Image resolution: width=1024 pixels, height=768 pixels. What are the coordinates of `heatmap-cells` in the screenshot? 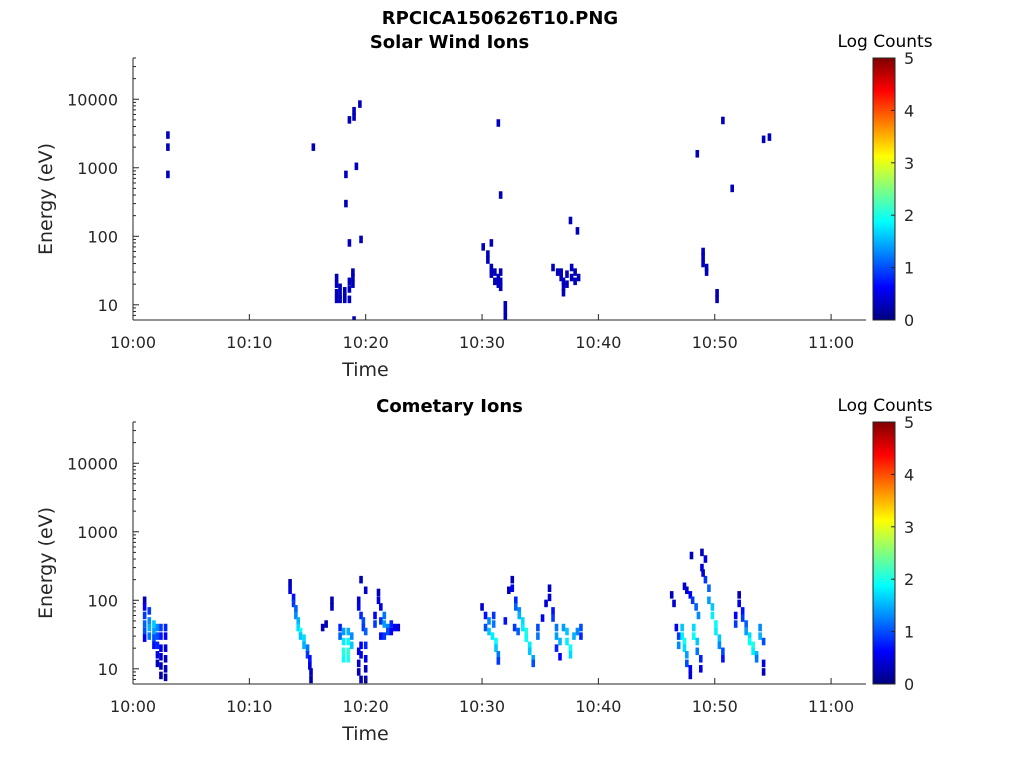 It's located at (454, 616).